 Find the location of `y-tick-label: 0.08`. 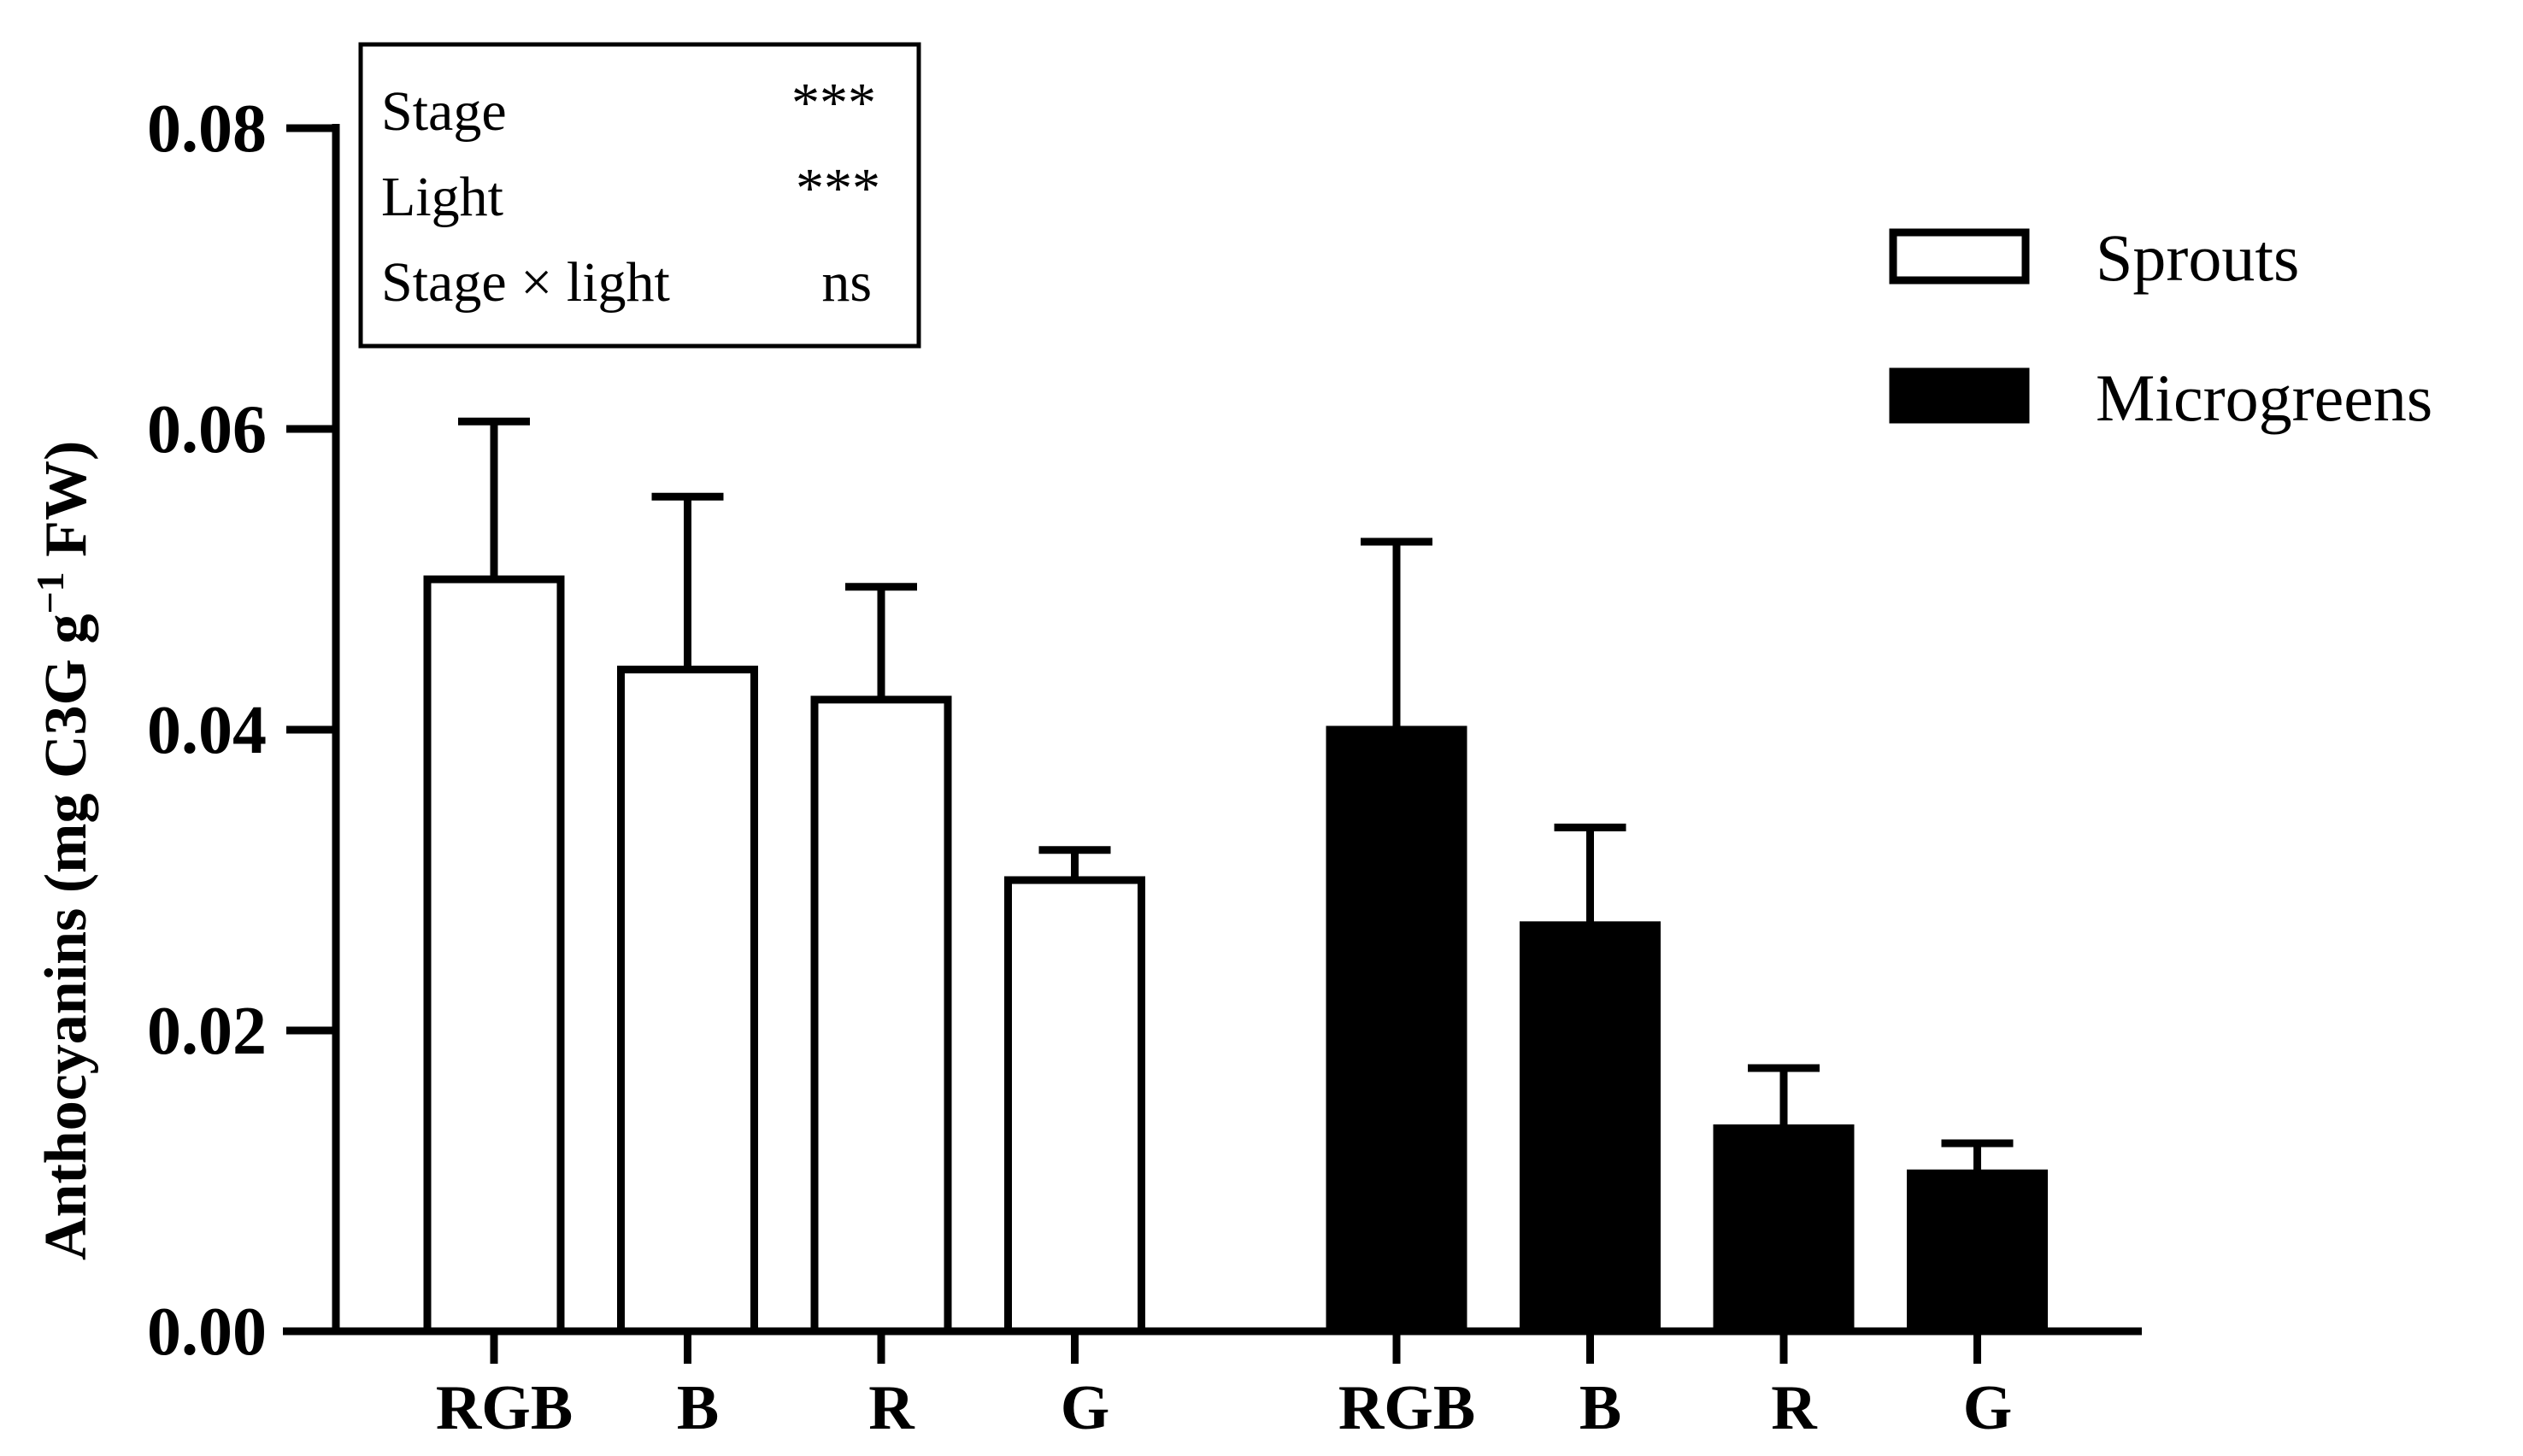

y-tick-label: 0.08 is located at coordinates (207, 129).